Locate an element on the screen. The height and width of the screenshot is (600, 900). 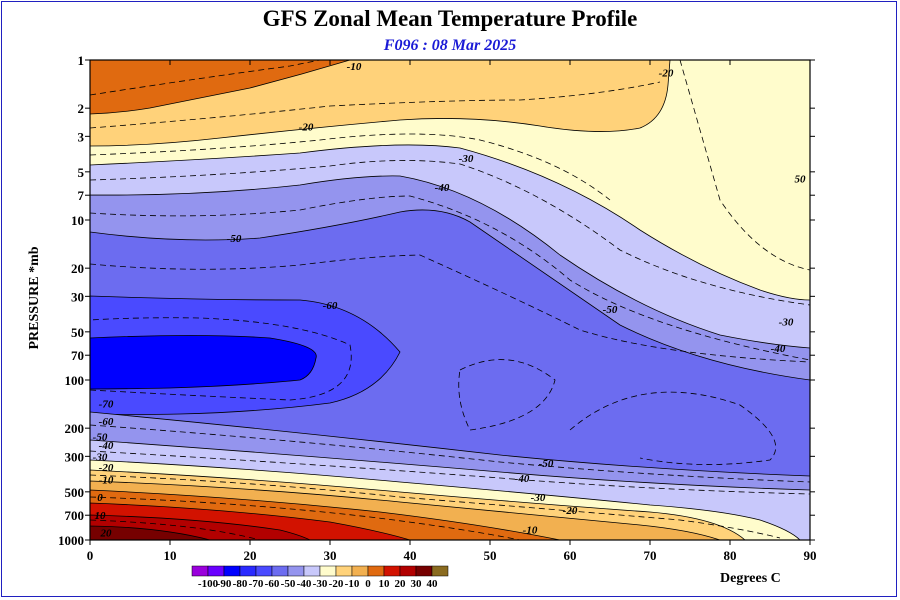
y-tick-label: 1 is located at coordinates (81, 60).